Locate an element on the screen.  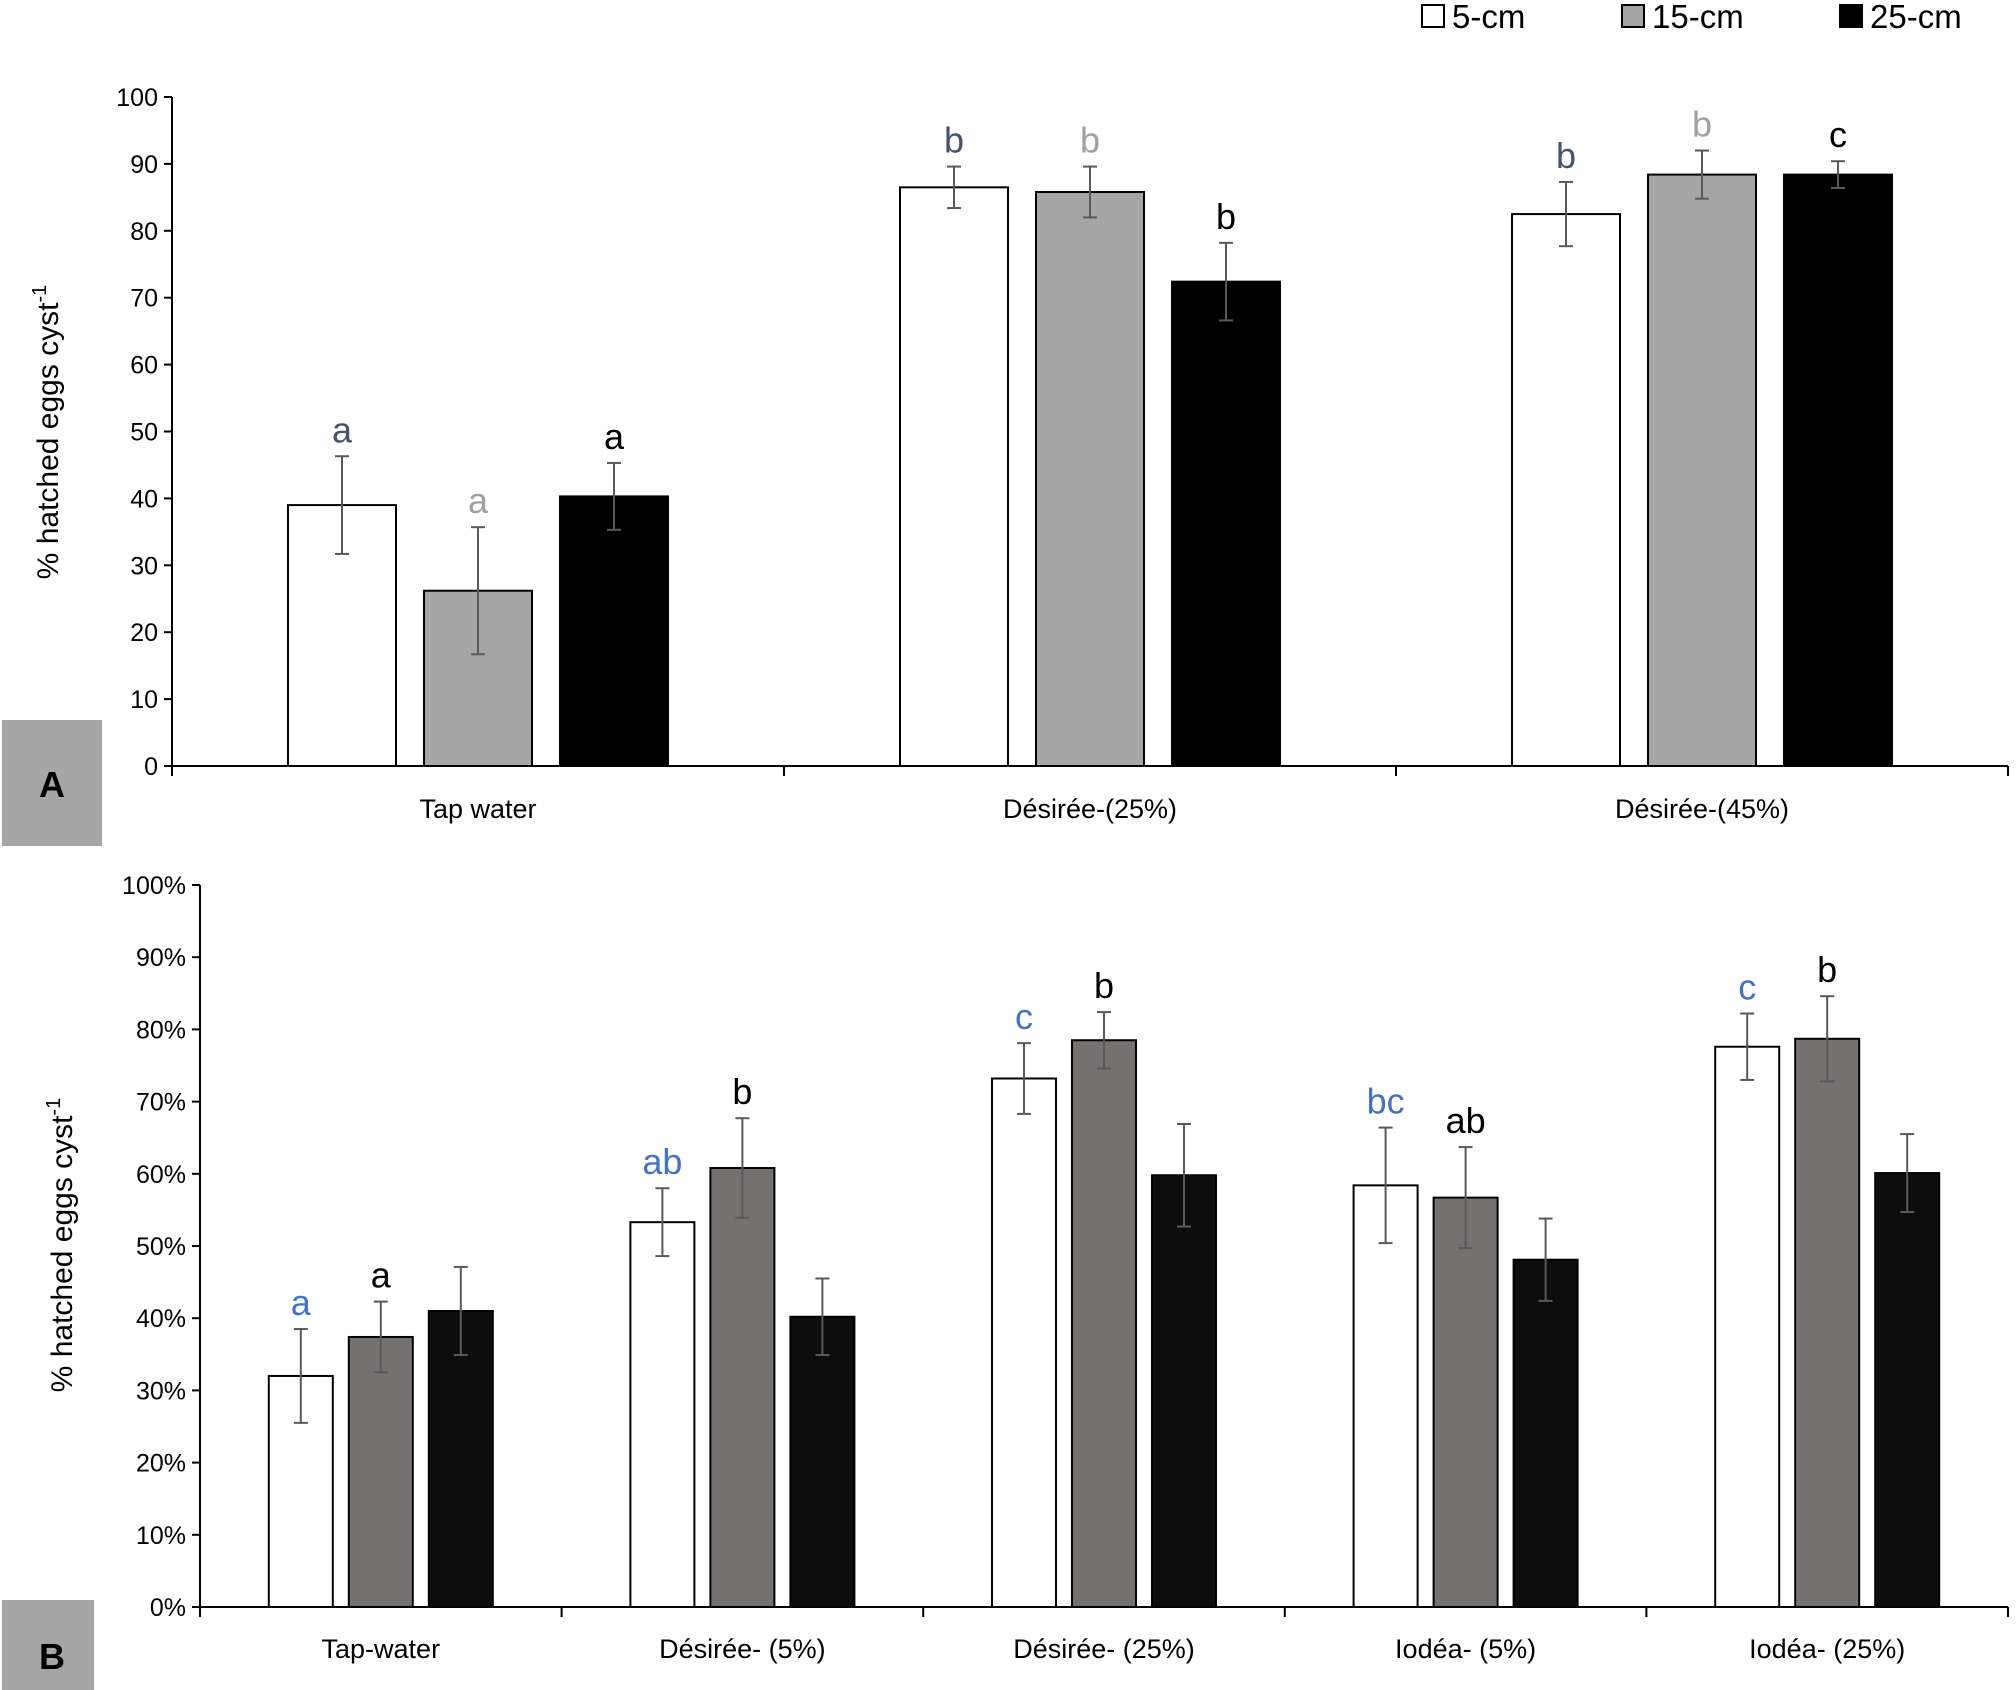
legend-label-25cm: 25-cm is located at coordinates (1916, 17).